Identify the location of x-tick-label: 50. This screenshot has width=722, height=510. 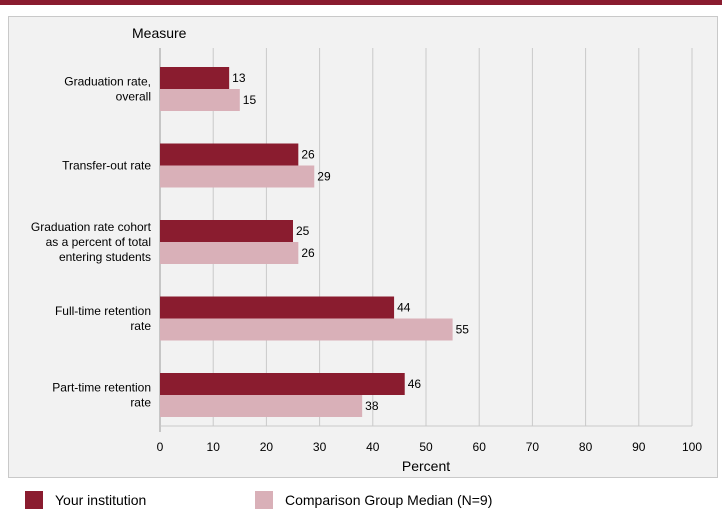
(426, 447).